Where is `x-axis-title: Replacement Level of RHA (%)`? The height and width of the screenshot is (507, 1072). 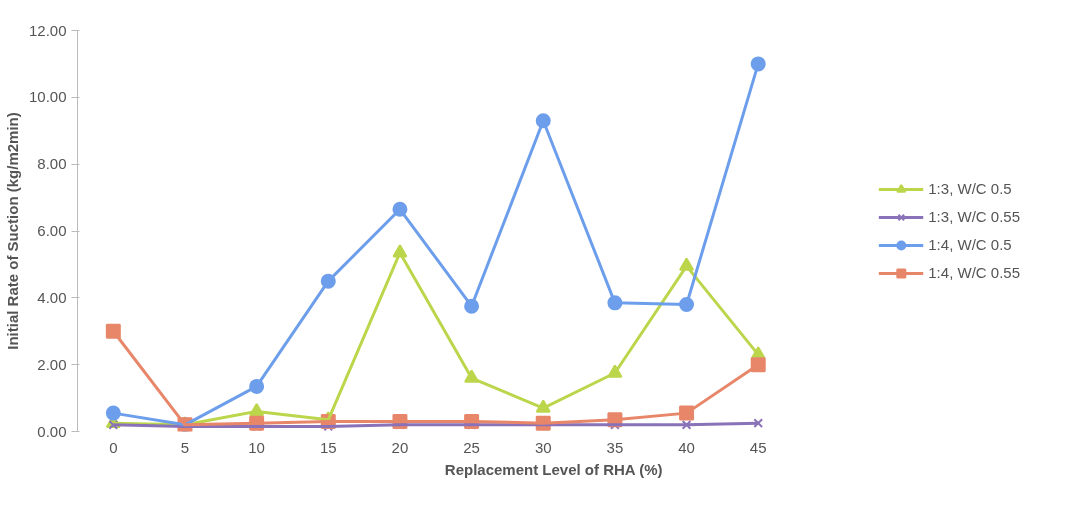 x-axis-title: Replacement Level of RHA (%) is located at coordinates (553, 469).